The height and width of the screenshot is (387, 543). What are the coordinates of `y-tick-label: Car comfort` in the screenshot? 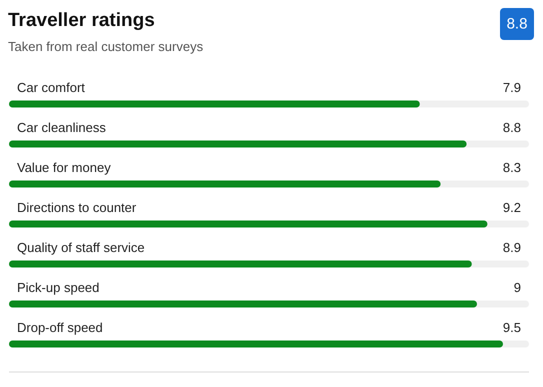 It's located at (51, 87).